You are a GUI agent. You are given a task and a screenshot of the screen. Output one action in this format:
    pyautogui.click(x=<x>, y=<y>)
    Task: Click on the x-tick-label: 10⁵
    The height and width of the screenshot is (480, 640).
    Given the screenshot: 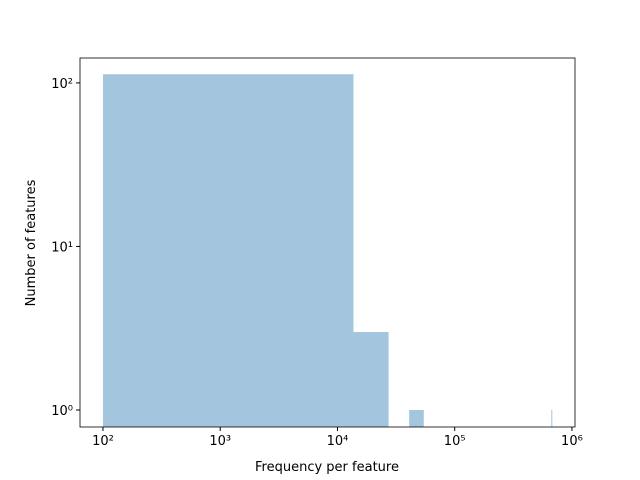 What is the action you would take?
    pyautogui.click(x=455, y=441)
    